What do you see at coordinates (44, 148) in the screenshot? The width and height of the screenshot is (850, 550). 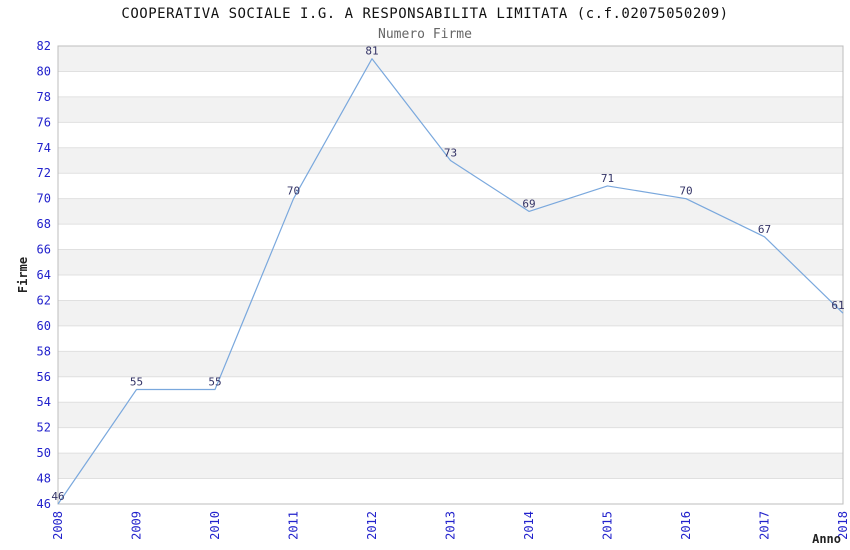 I see `y-tick-label: 74` at bounding box center [44, 148].